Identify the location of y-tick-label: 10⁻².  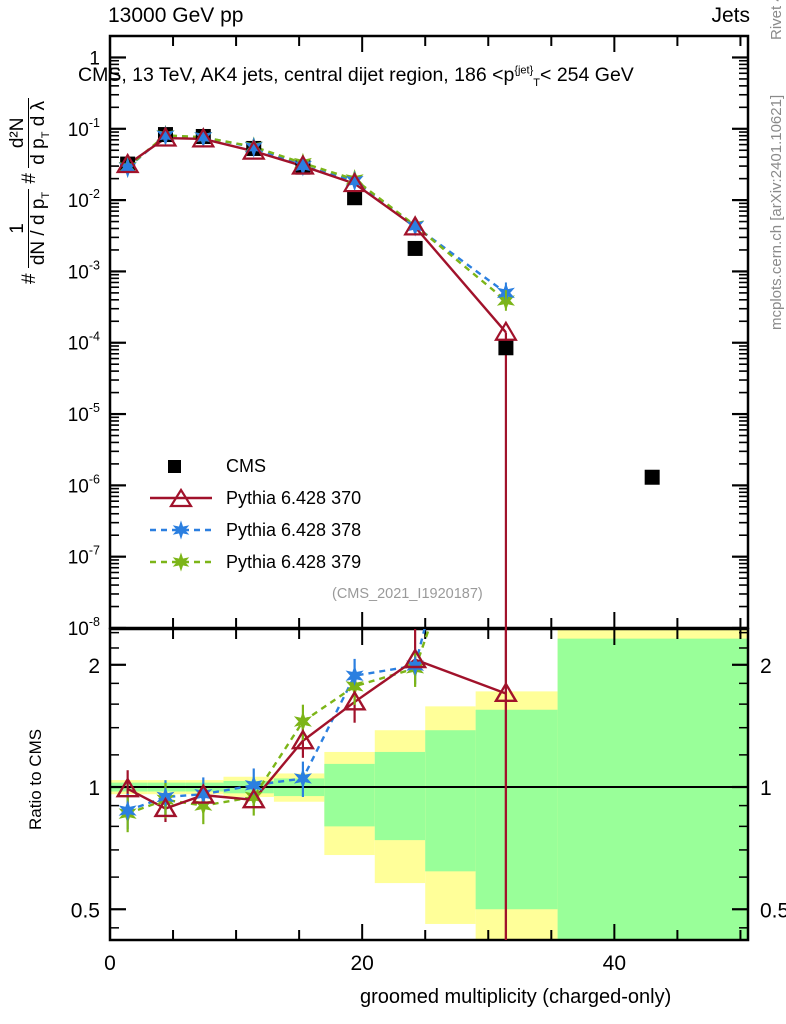
(84, 199).